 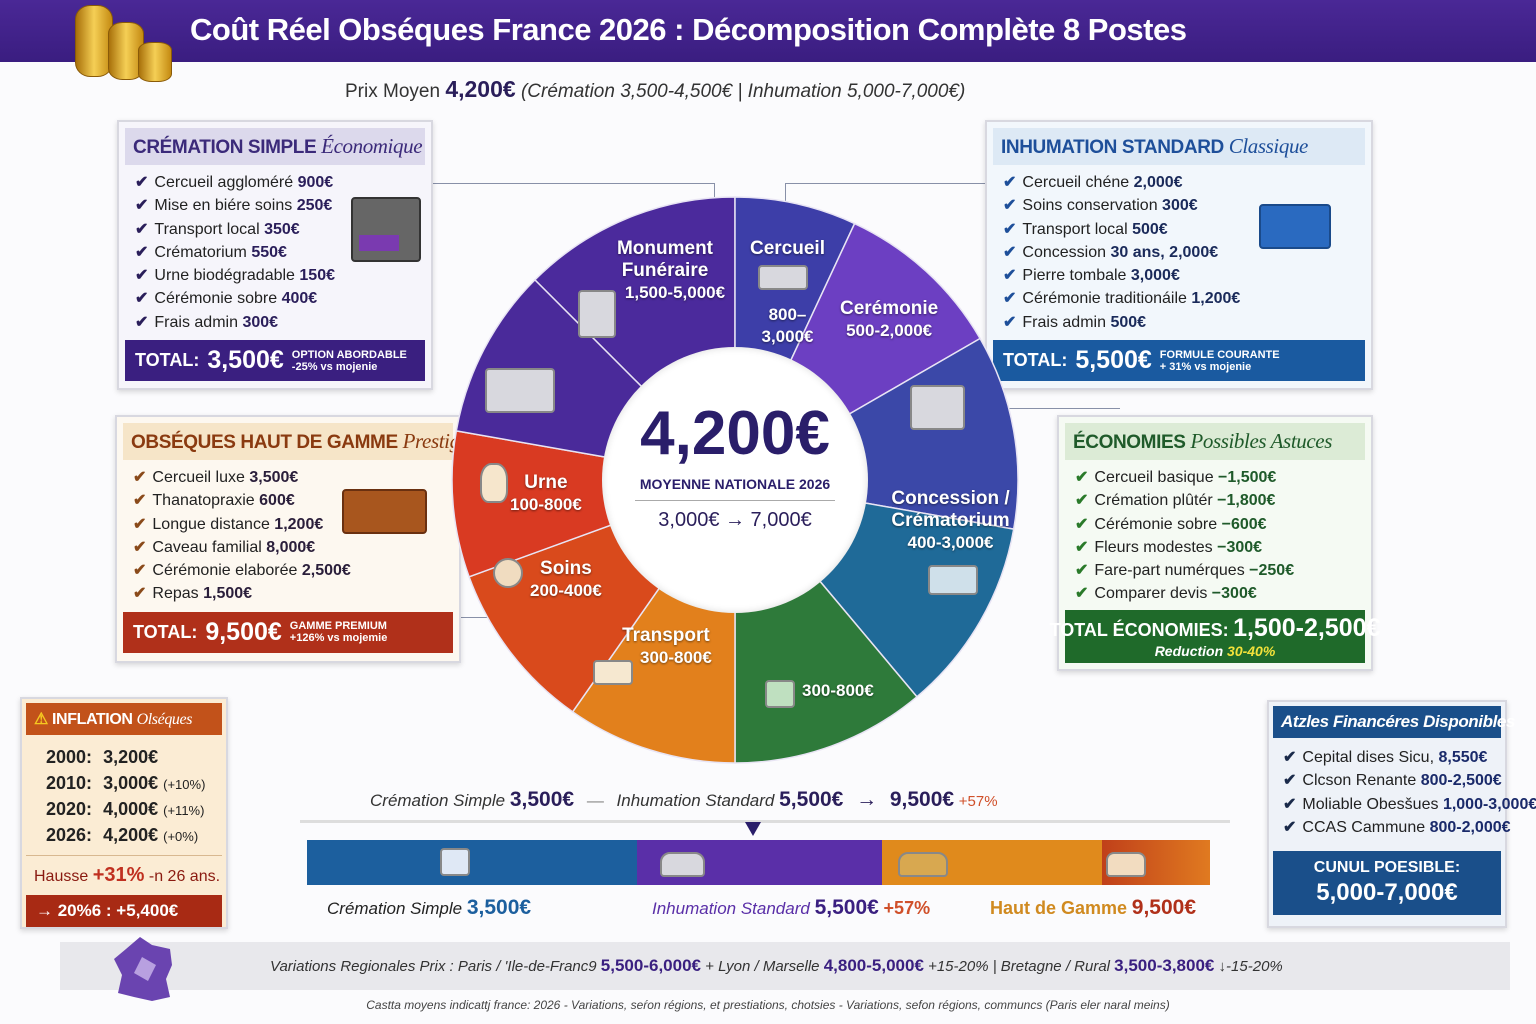 What do you see at coordinates (1153, 501) in the screenshot?
I see `item-label: Crémation plûtér` at bounding box center [1153, 501].